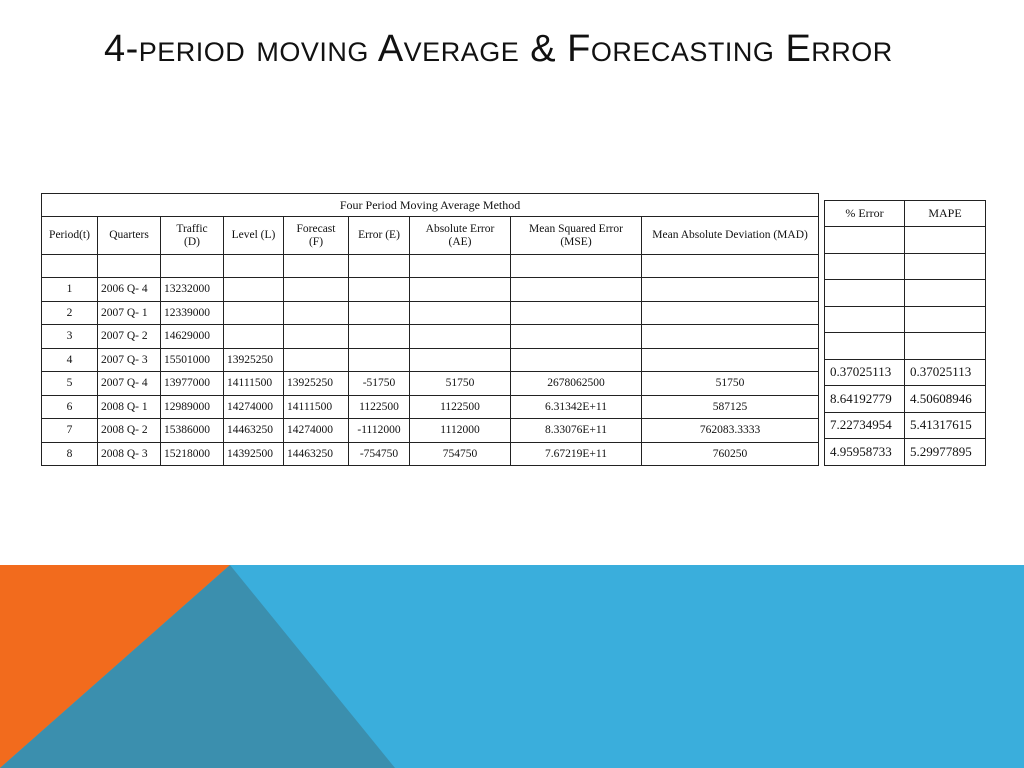 Image resolution: width=1024 pixels, height=768 pixels. What do you see at coordinates (129, 235) in the screenshot?
I see `header-quarters: Quarters` at bounding box center [129, 235].